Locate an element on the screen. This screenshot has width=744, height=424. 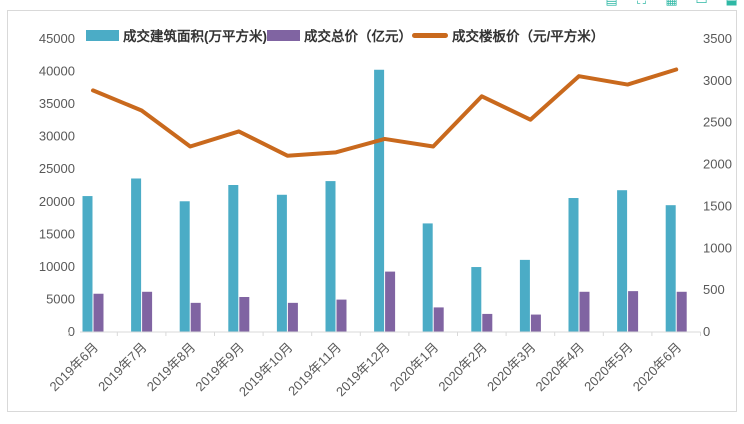
right-axis-tick-label: 500 is located at coordinates (714, 289).